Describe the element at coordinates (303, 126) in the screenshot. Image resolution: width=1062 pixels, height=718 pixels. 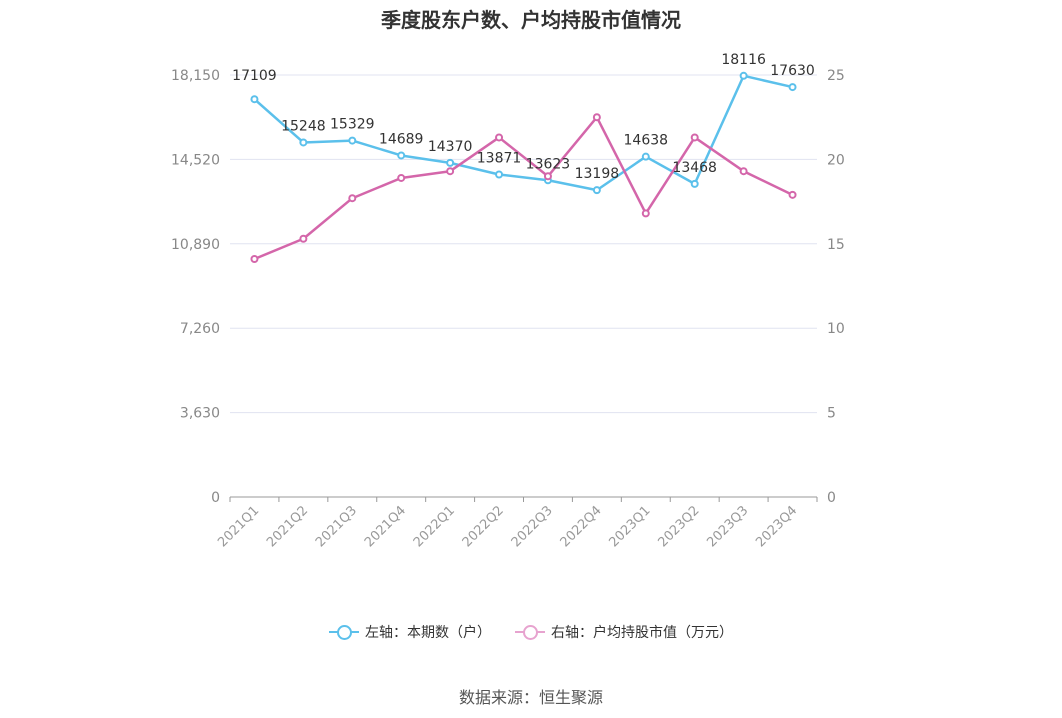
I see `data-label: 15248` at that location.